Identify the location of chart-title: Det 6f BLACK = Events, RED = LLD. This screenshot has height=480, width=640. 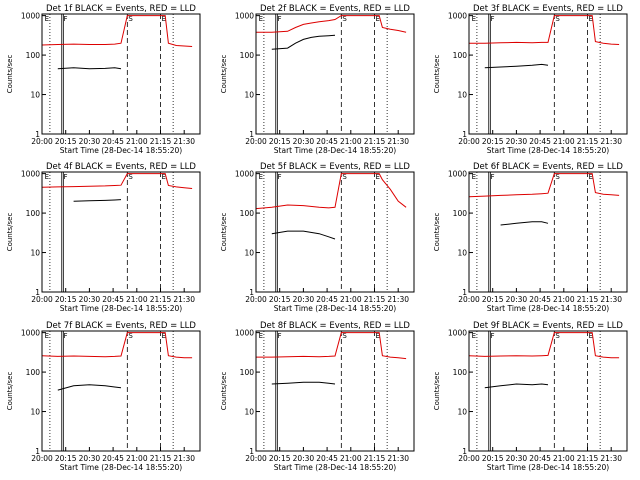
(548, 167).